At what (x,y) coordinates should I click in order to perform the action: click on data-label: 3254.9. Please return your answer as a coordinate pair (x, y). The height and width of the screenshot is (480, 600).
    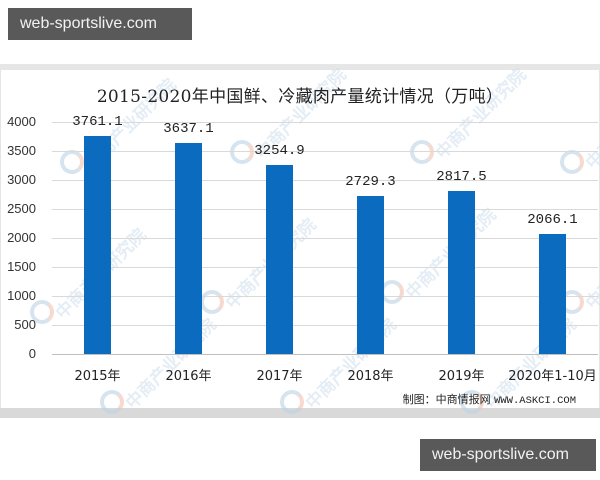
    Looking at the image, I should click on (279, 151).